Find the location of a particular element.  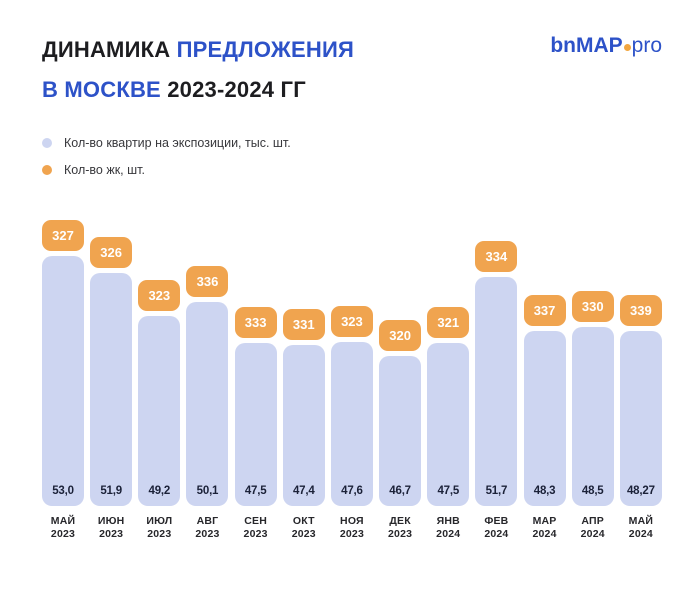

logo-text-pro: pro is located at coordinates (646, 45).